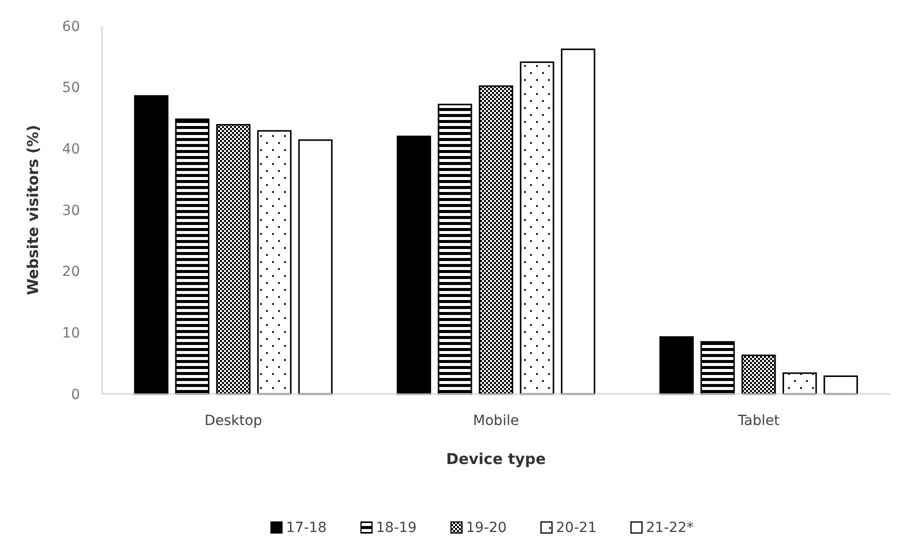 The image size is (901, 545). Describe the element at coordinates (496, 421) in the screenshot. I see `x-tick-label: Mobile` at that location.